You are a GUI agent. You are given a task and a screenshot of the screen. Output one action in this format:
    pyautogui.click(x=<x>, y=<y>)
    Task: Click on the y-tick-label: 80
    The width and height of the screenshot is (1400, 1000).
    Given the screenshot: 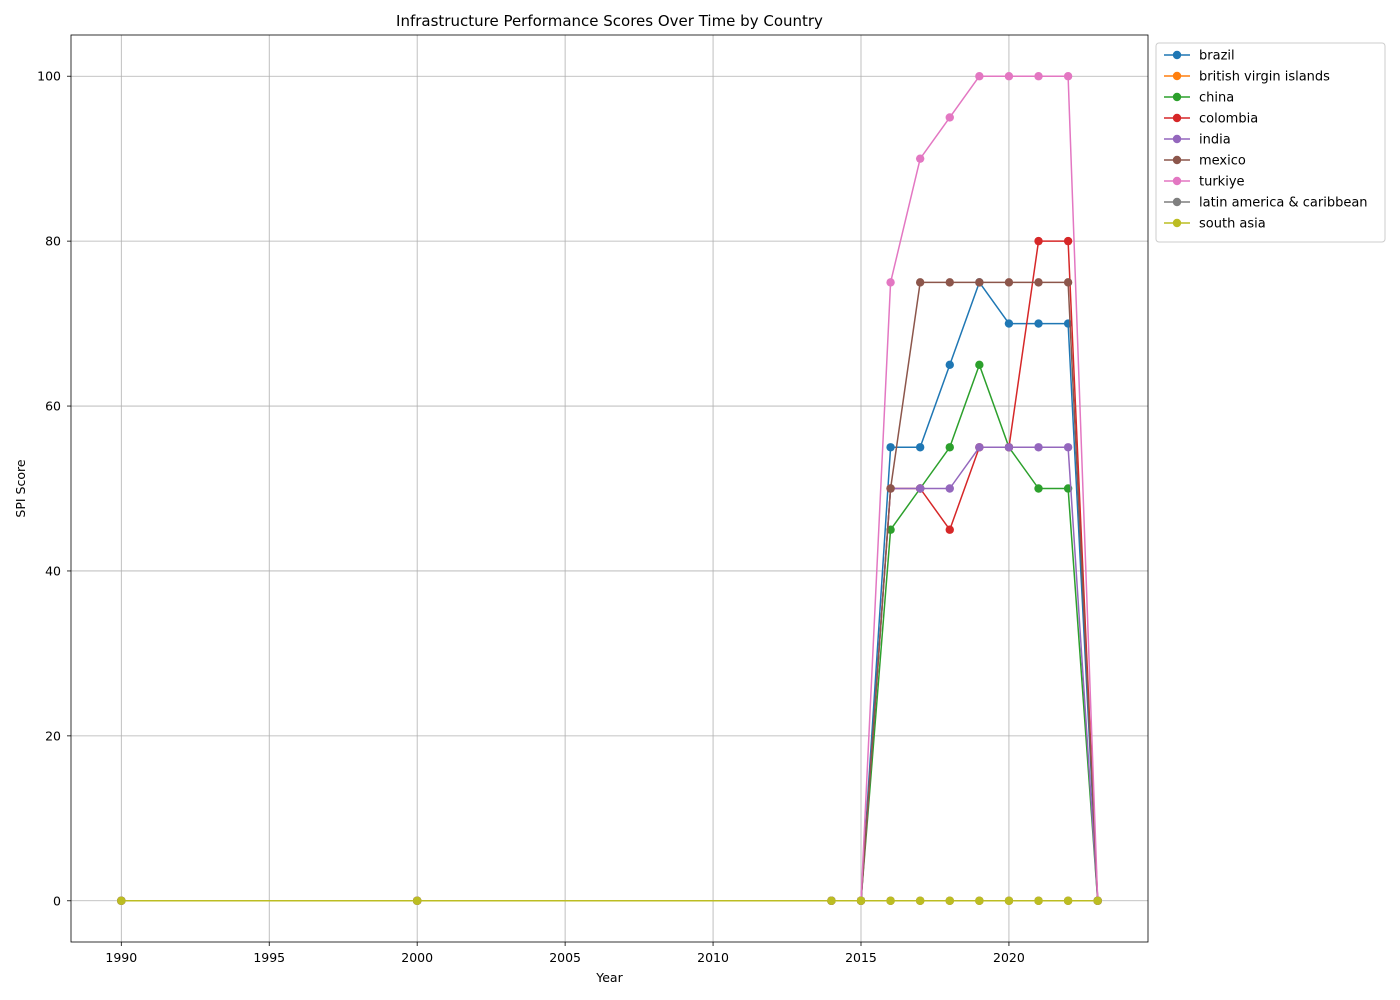 What is the action you would take?
    pyautogui.click(x=53, y=241)
    